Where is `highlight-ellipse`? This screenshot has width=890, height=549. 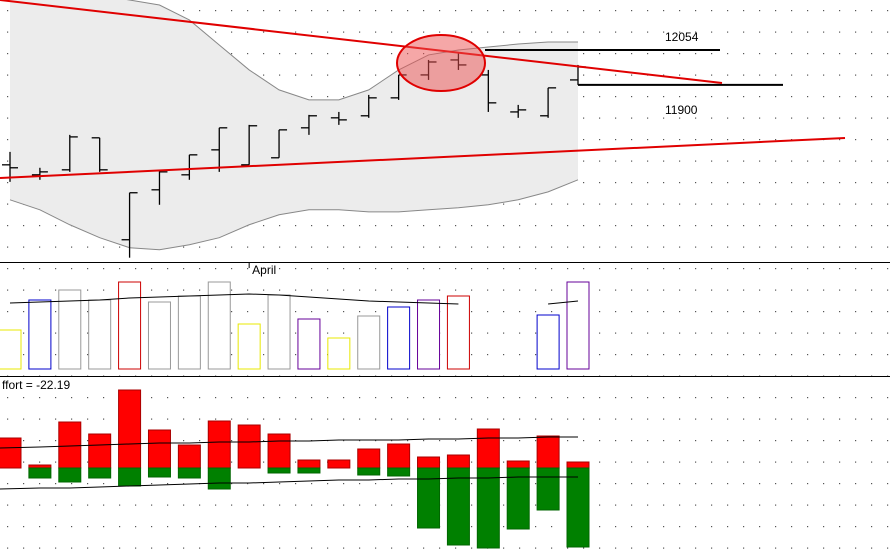
highlight-ellipse is located at coordinates (441, 63).